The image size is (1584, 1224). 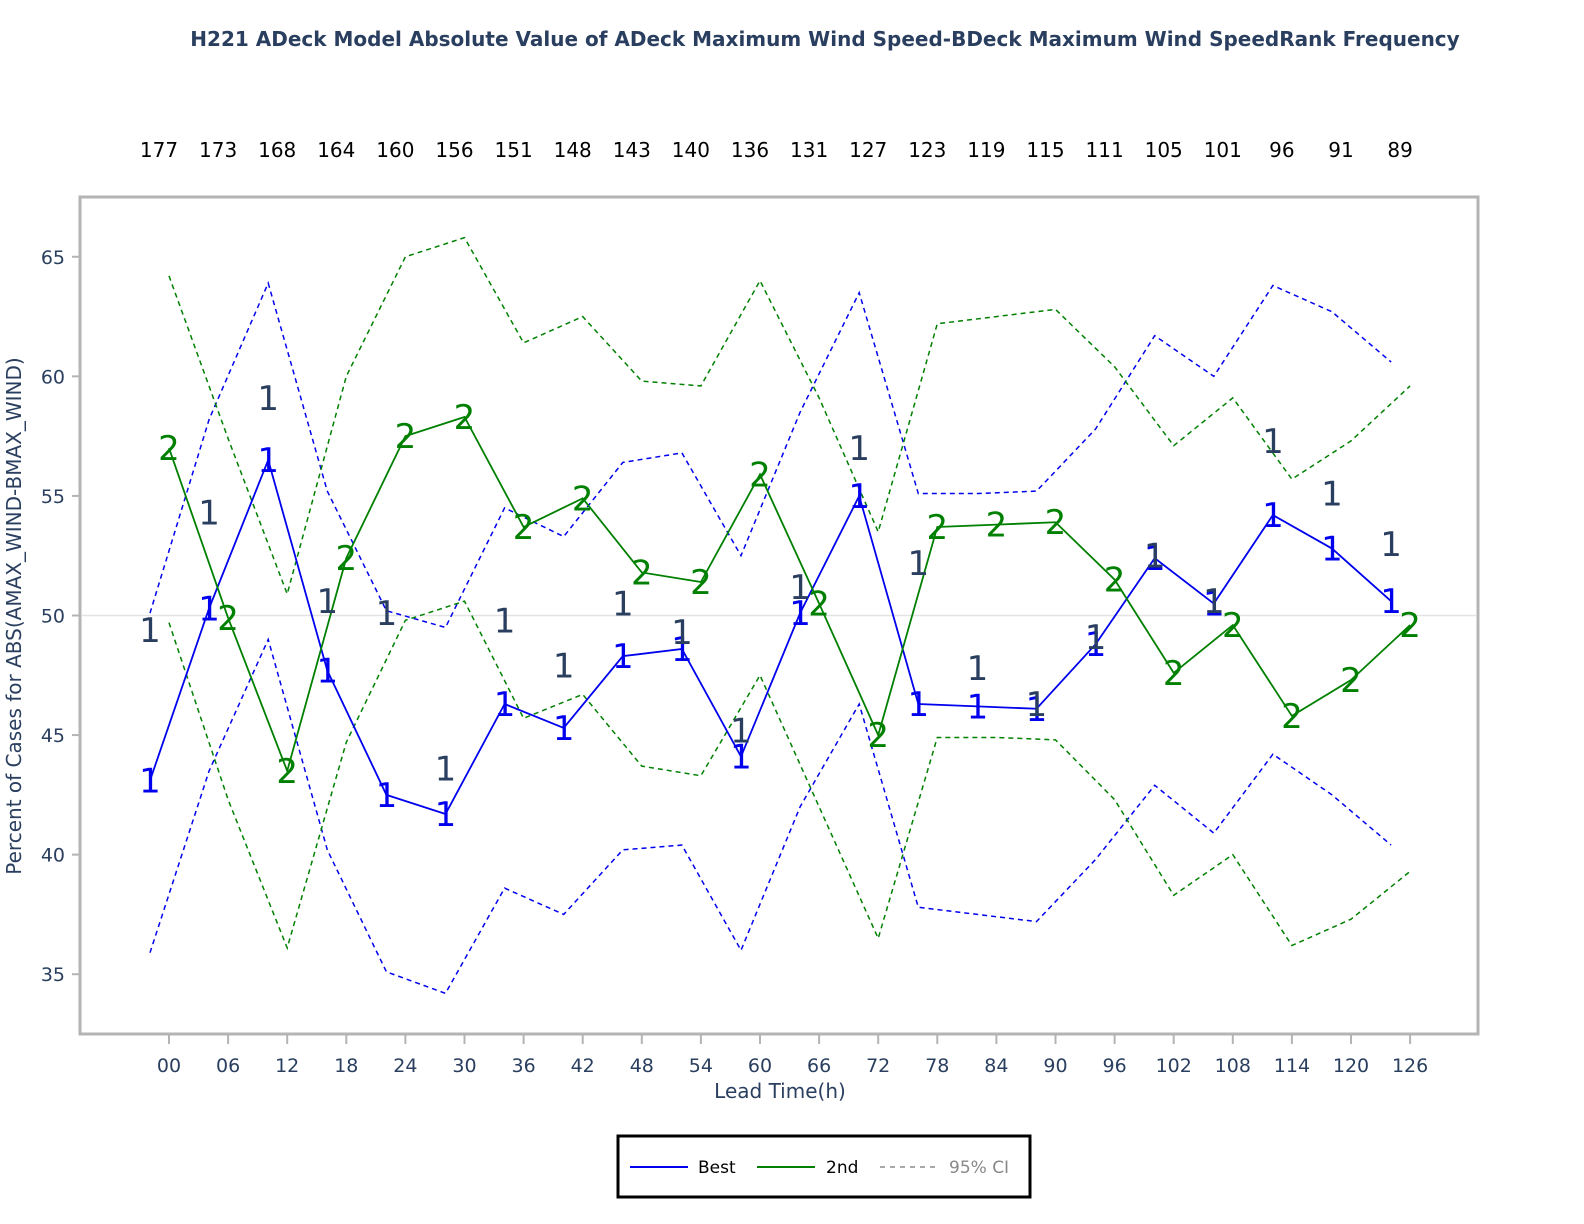 I want to click on y-tick-label: 60, so click(x=53, y=377).